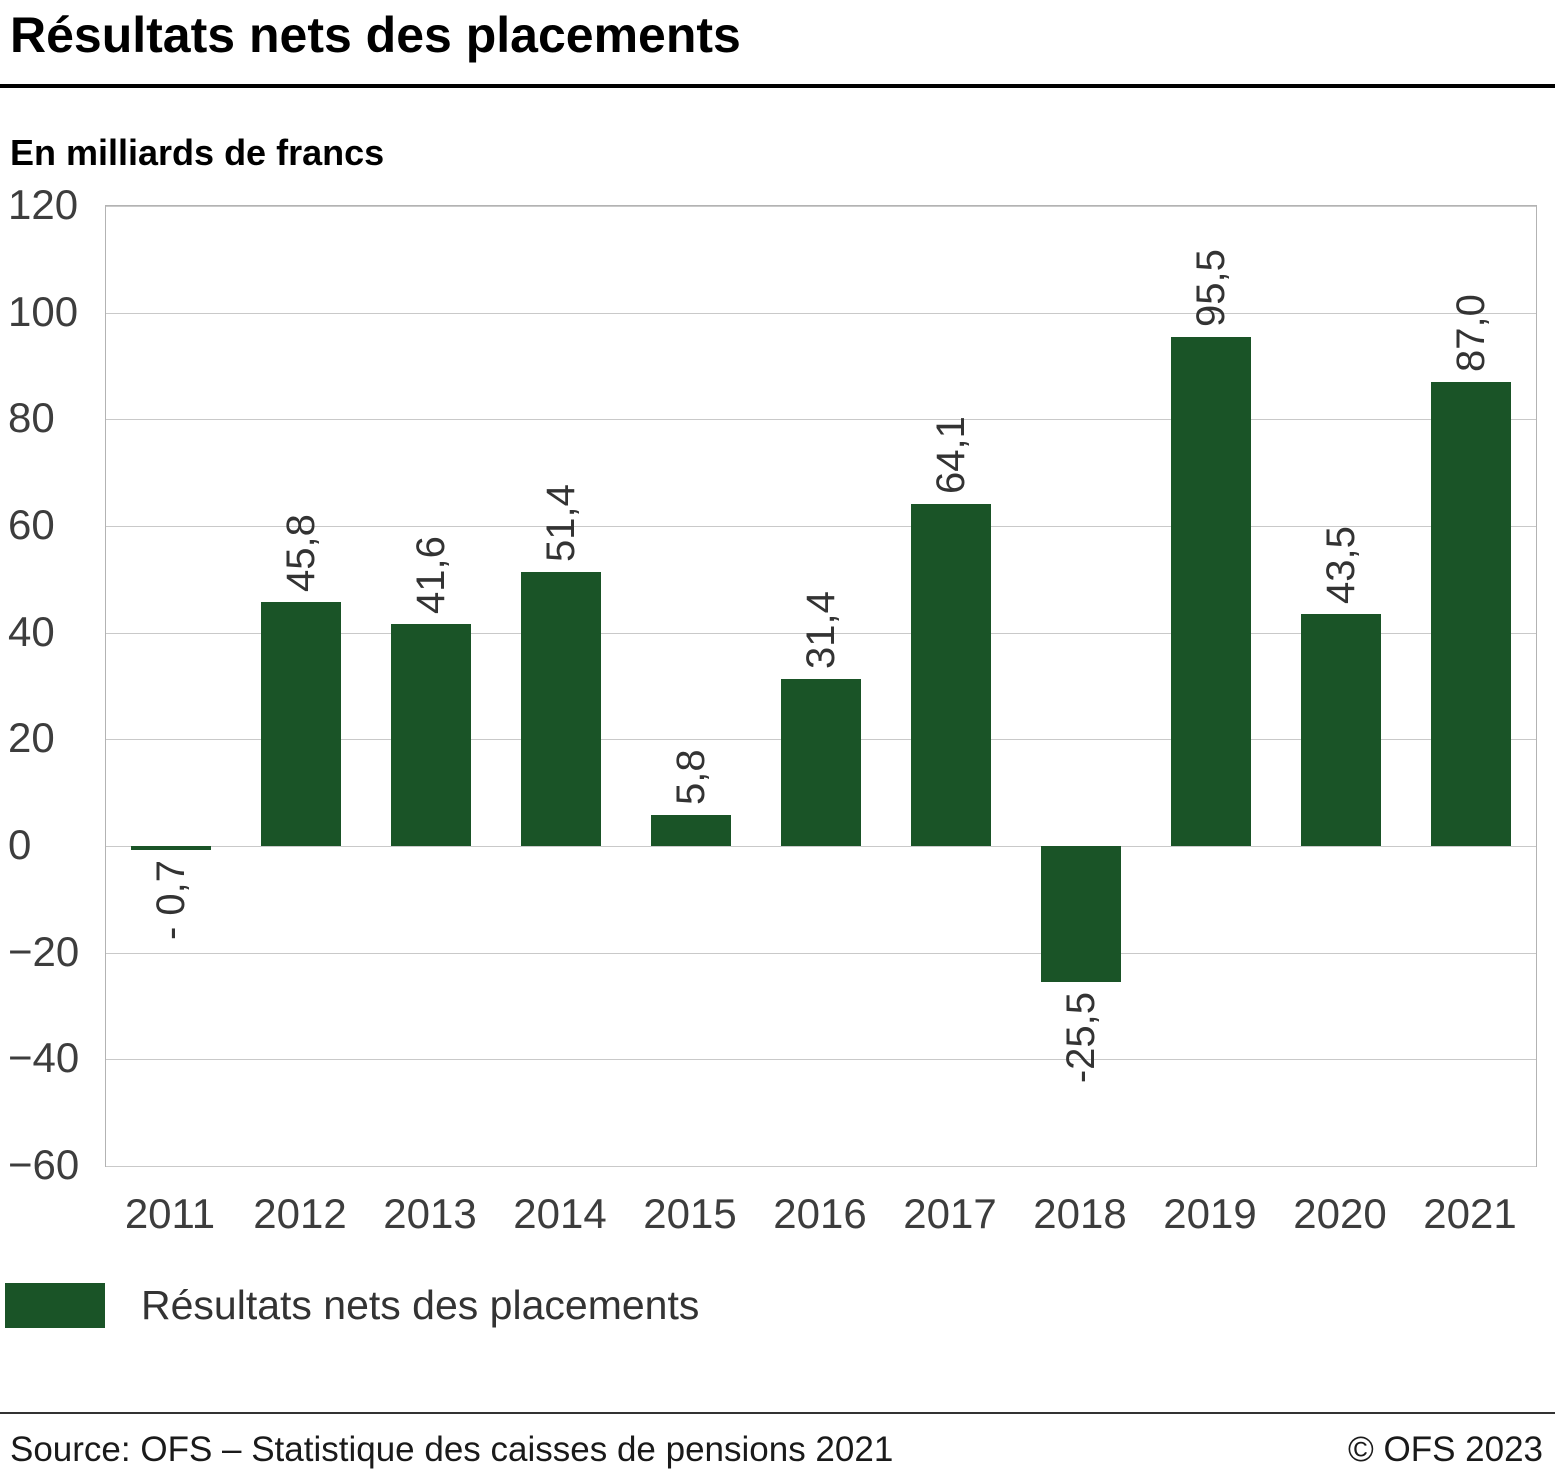  Describe the element at coordinates (431, 575) in the screenshot. I see `bar-value-label: 41,6` at that location.